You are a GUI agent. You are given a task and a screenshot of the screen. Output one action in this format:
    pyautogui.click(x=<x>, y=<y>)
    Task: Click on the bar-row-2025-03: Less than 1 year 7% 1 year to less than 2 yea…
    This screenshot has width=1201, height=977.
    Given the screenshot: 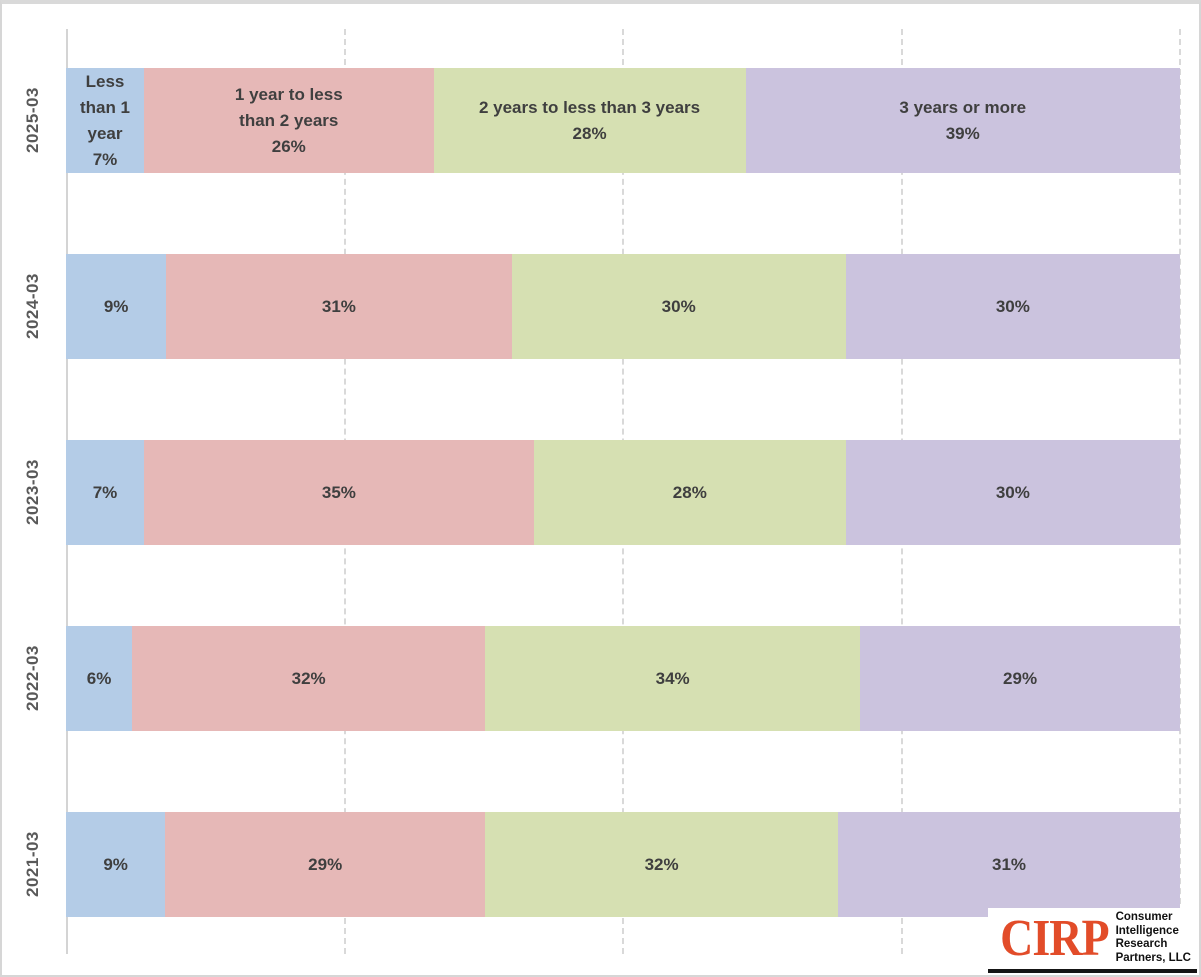 What is the action you would take?
    pyautogui.click(x=623, y=120)
    